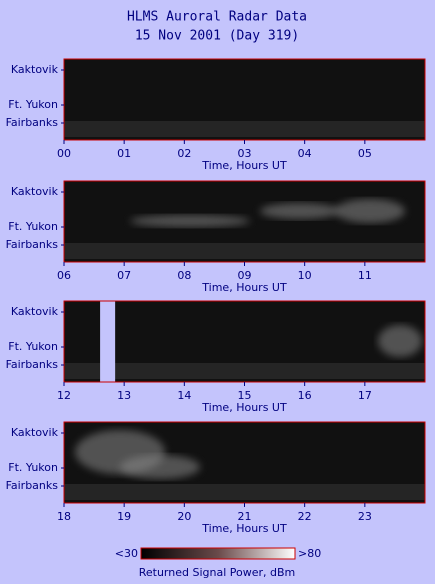 The height and width of the screenshot is (584, 435). I want to click on colorbar, so click(218, 553).